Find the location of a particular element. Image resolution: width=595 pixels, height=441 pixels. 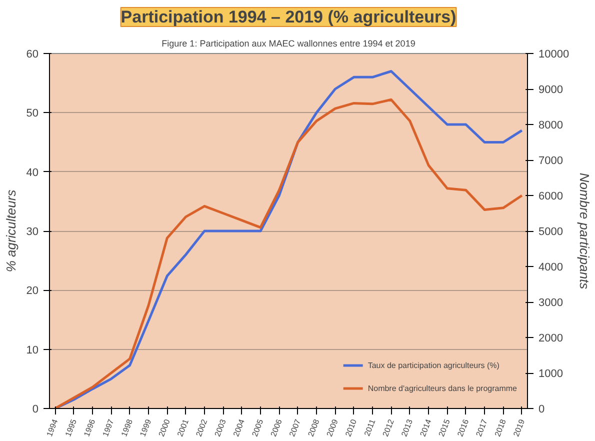

x-tick-label: 2018 is located at coordinates (500, 428).